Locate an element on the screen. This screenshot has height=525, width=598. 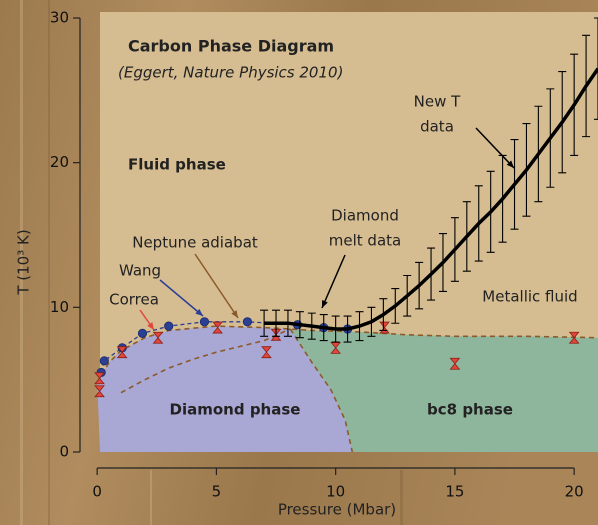
x-tick-label: 5 is located at coordinates (217, 492).